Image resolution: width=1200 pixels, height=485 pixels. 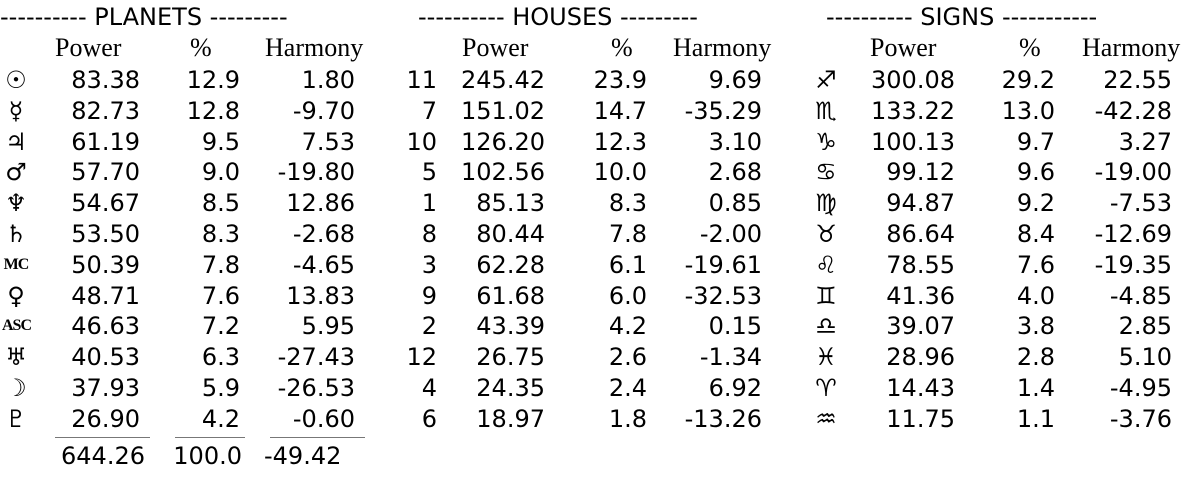 I want to click on signs-power-cell: 94.87, so click(x=920, y=203).